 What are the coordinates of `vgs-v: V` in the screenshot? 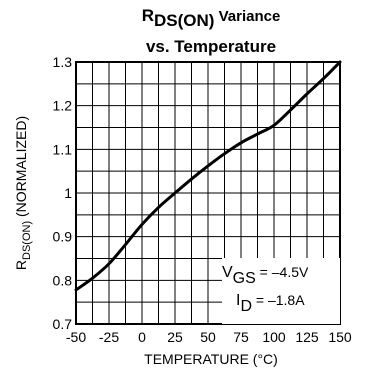 It's located at (227, 272).